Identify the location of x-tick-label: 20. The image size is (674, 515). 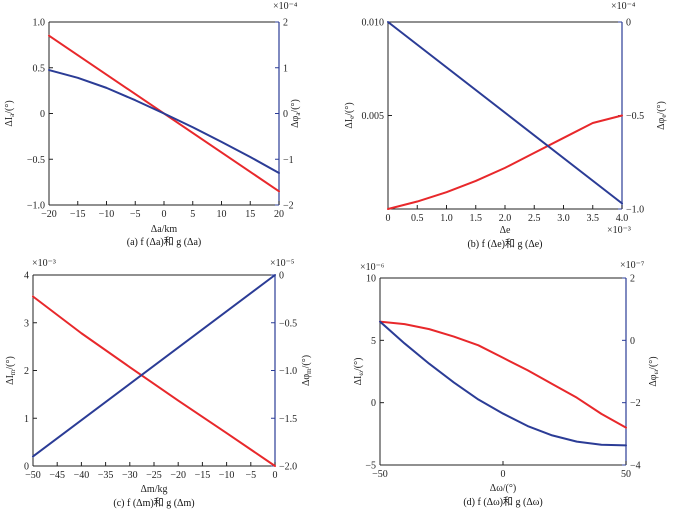
(279, 214).